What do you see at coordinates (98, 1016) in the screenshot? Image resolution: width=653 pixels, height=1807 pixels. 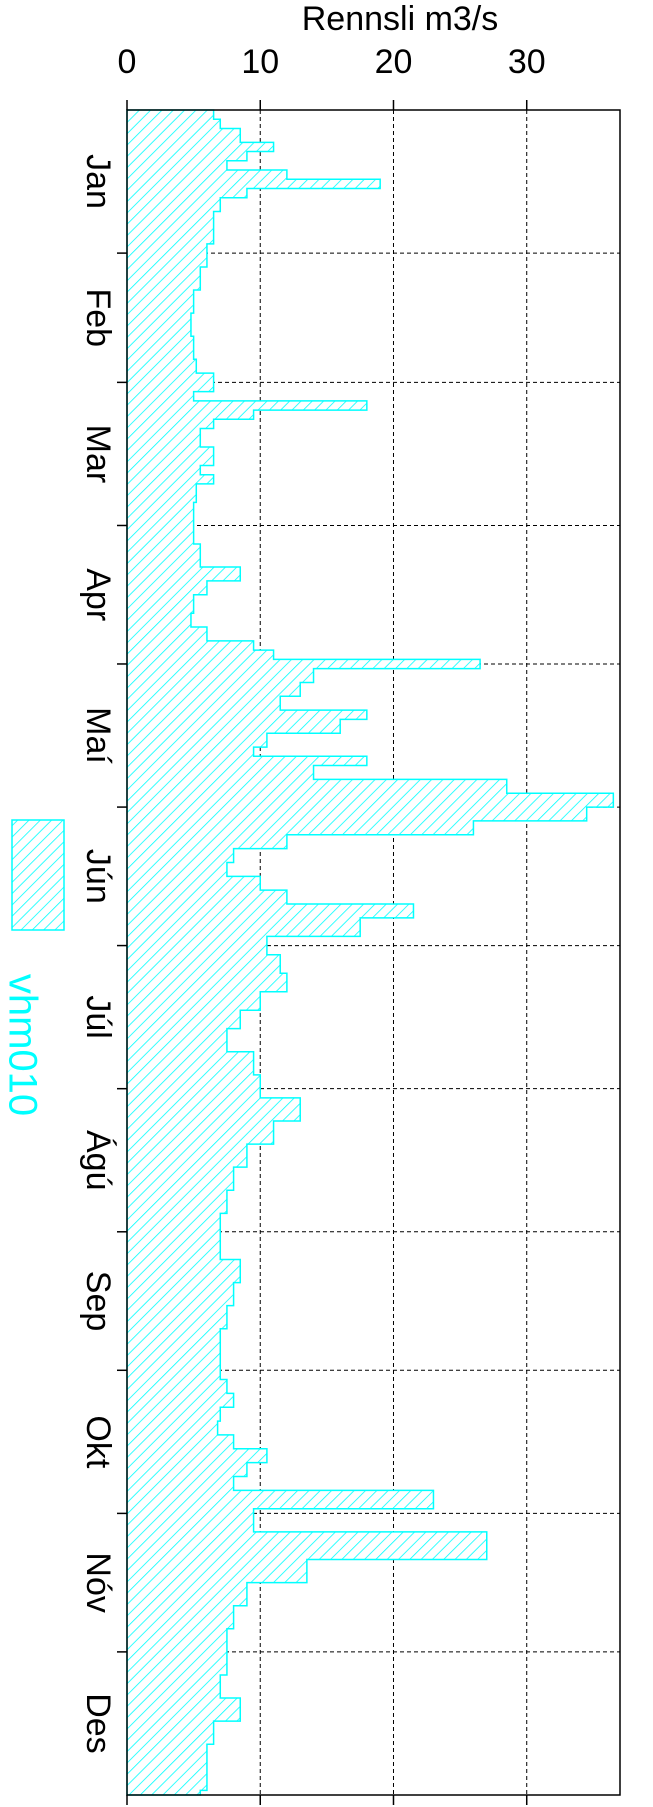 I see `y-category-label: Júl` at bounding box center [98, 1016].